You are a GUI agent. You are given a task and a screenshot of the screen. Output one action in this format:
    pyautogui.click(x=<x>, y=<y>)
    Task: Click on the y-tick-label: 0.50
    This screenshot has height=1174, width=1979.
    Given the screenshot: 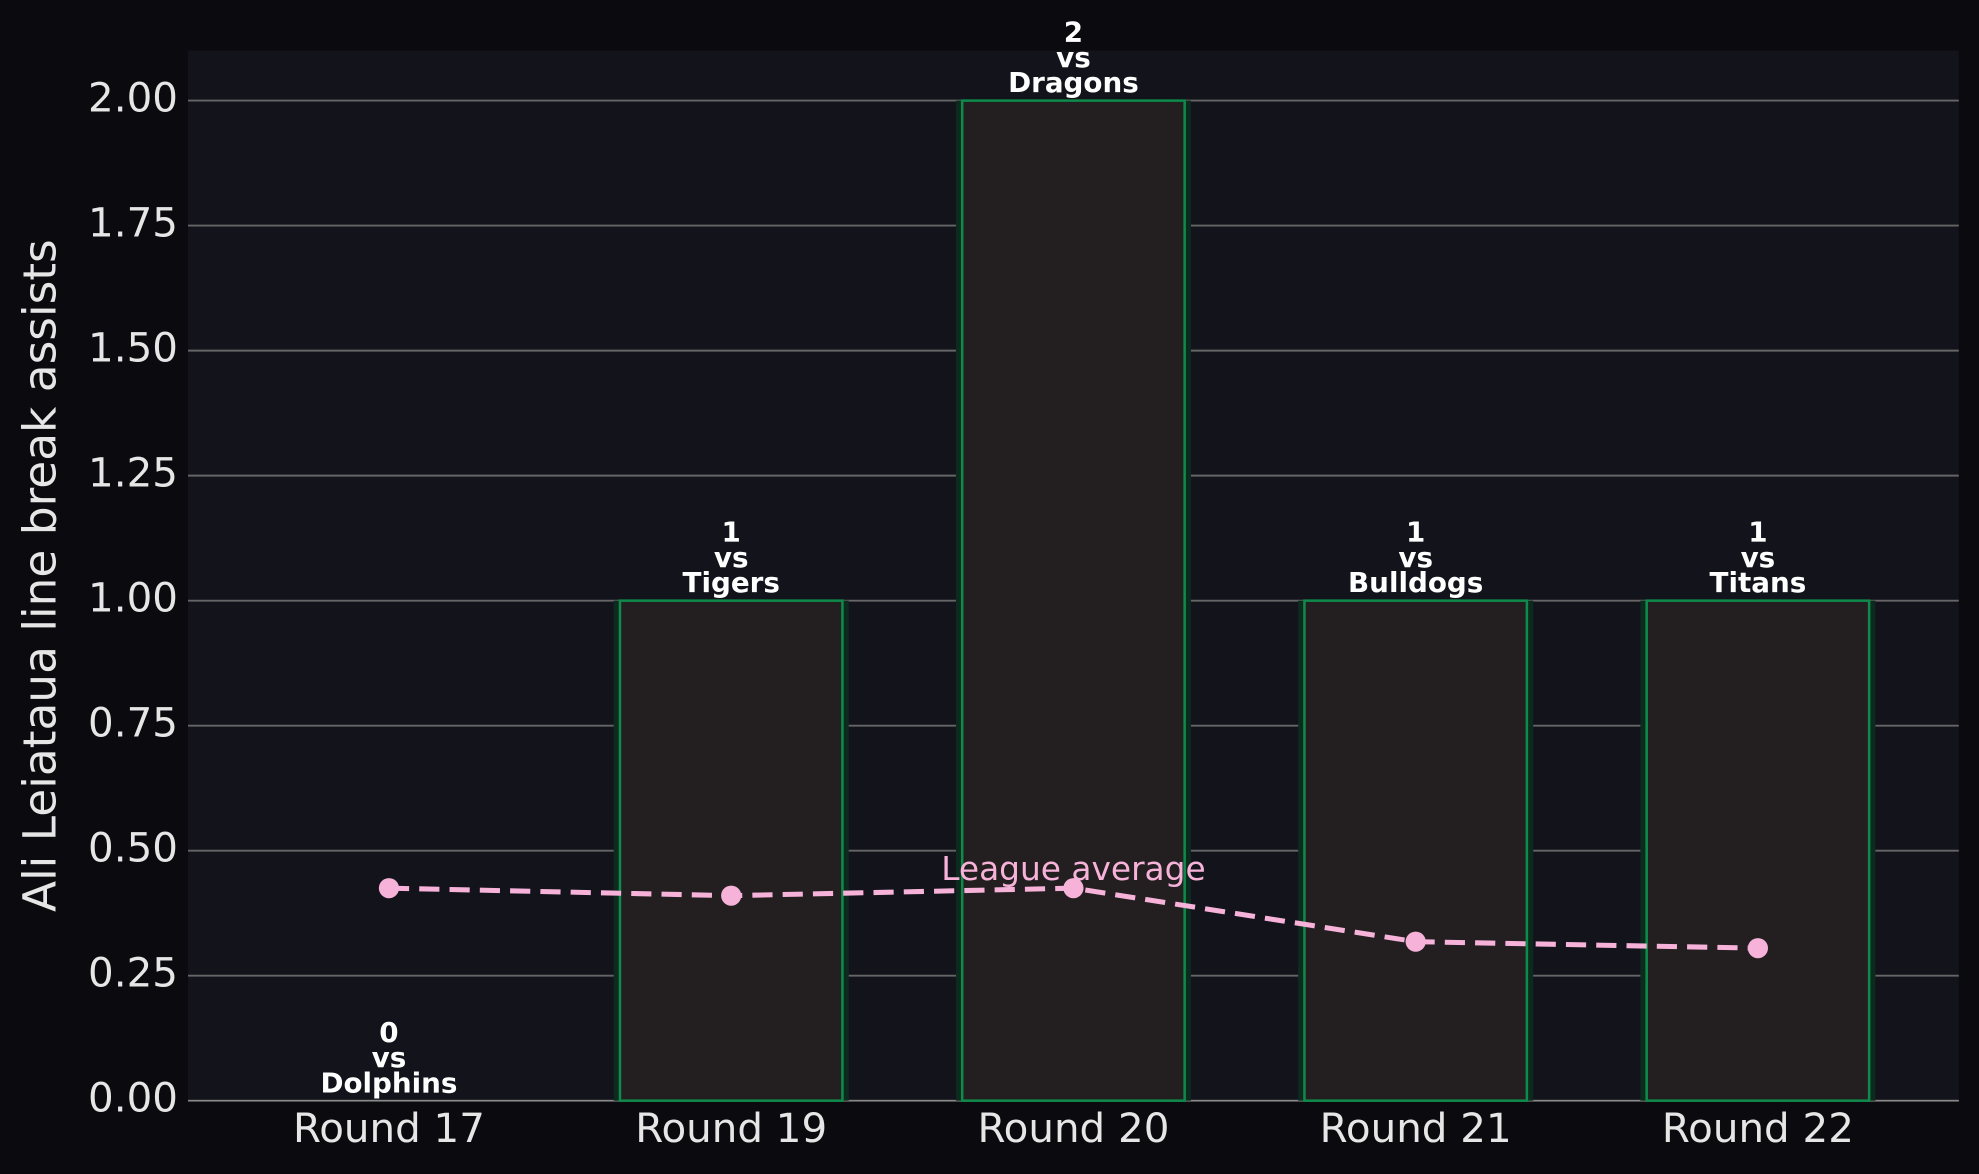 What is the action you would take?
    pyautogui.click(x=133, y=848)
    